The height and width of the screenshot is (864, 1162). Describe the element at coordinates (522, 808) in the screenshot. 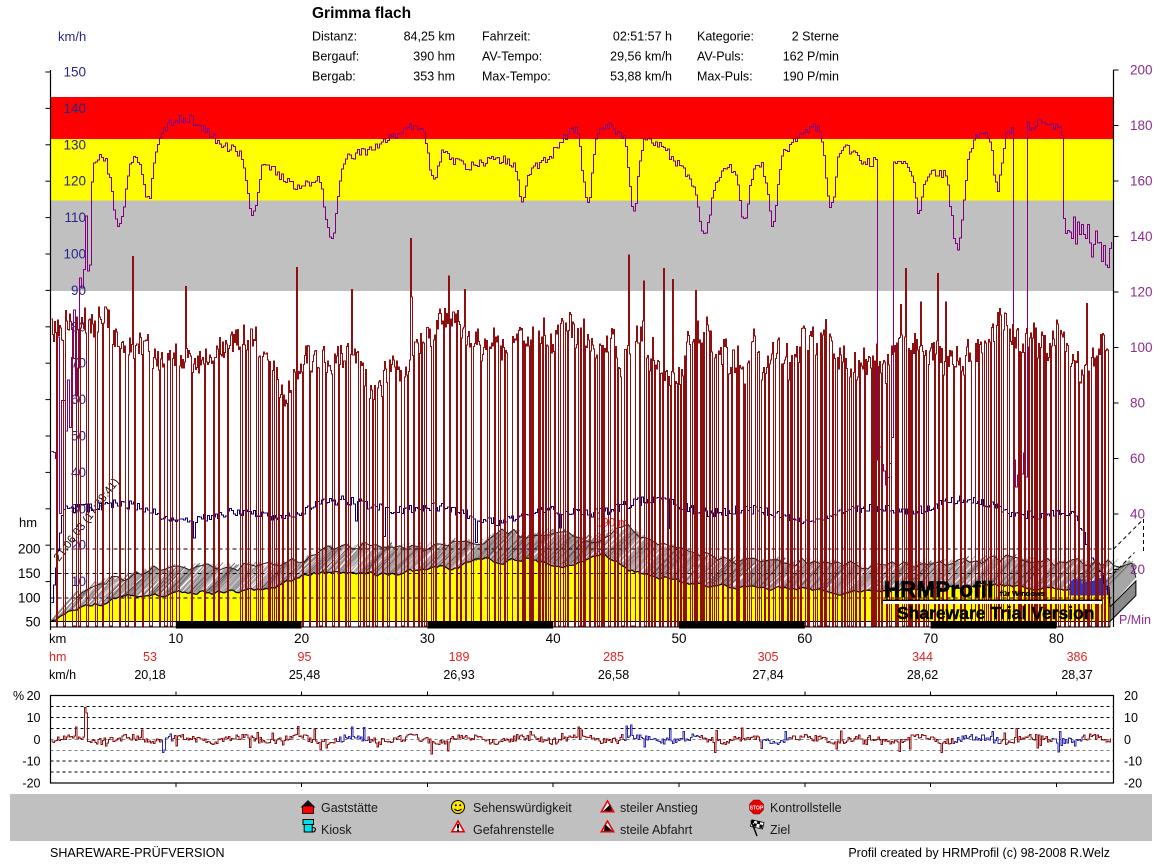

I see `svg-text: Sehenswürdigkeit` at that location.